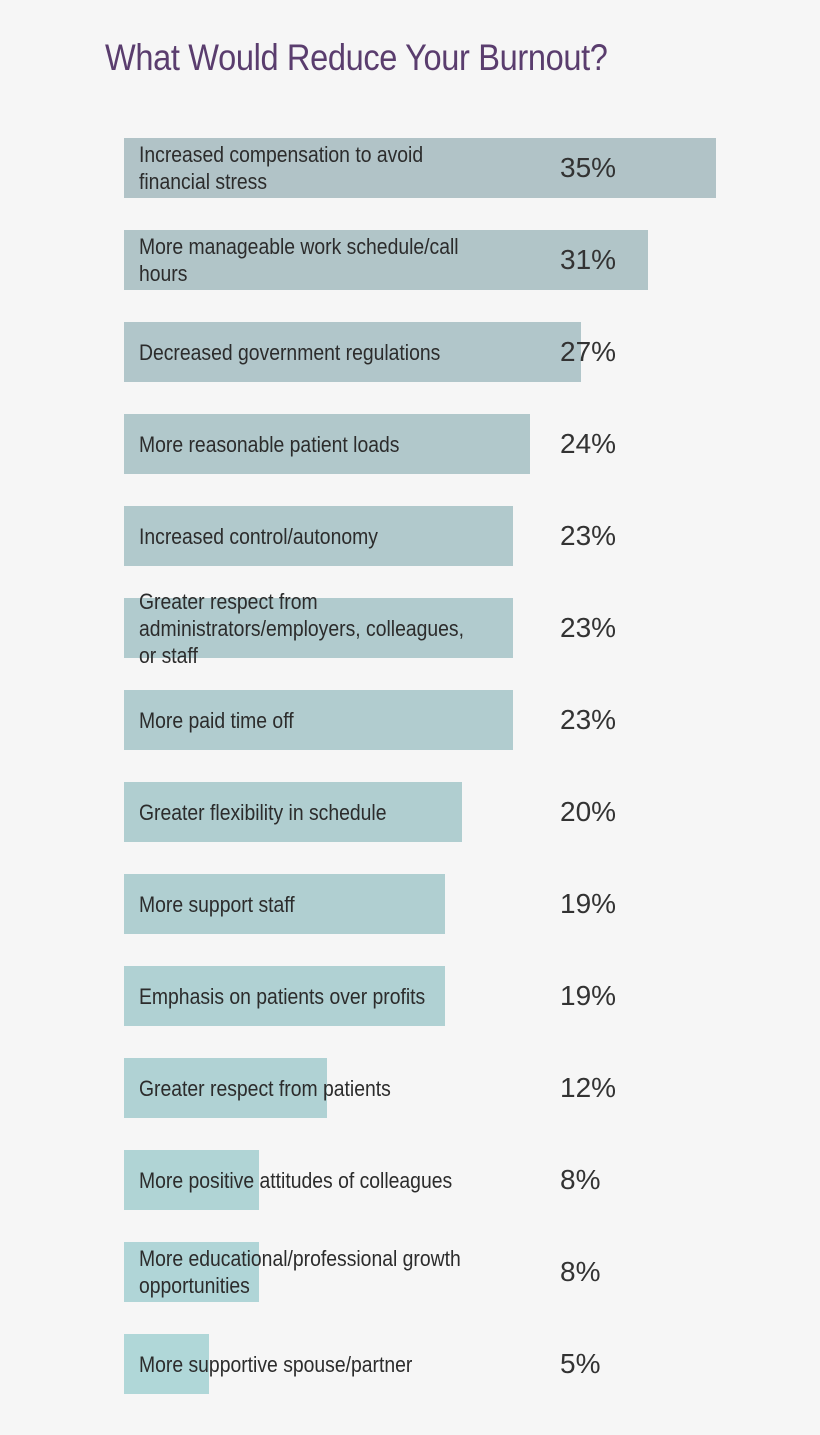  What do you see at coordinates (299, 260) in the screenshot?
I see `bar-label-text: More manageable work schedule/call hours` at bounding box center [299, 260].